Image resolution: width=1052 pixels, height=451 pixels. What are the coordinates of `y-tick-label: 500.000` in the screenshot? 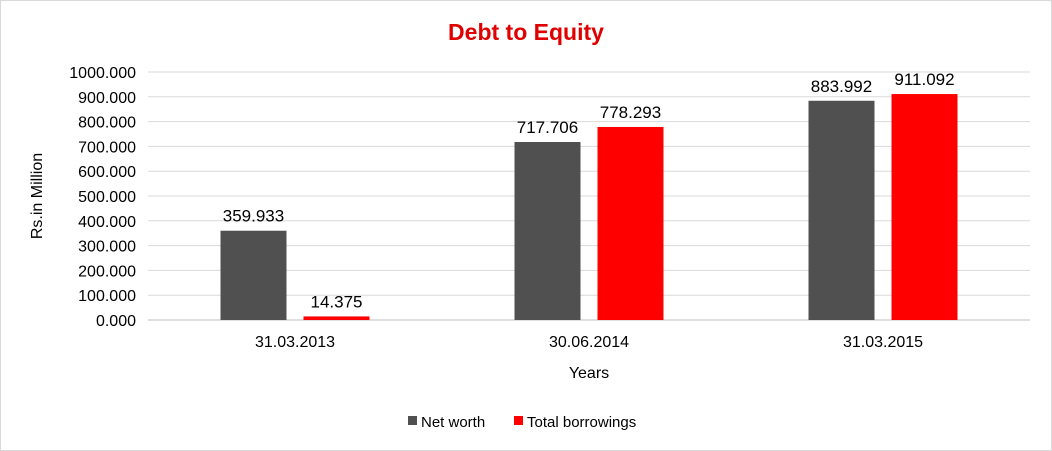 It's located at (107, 197).